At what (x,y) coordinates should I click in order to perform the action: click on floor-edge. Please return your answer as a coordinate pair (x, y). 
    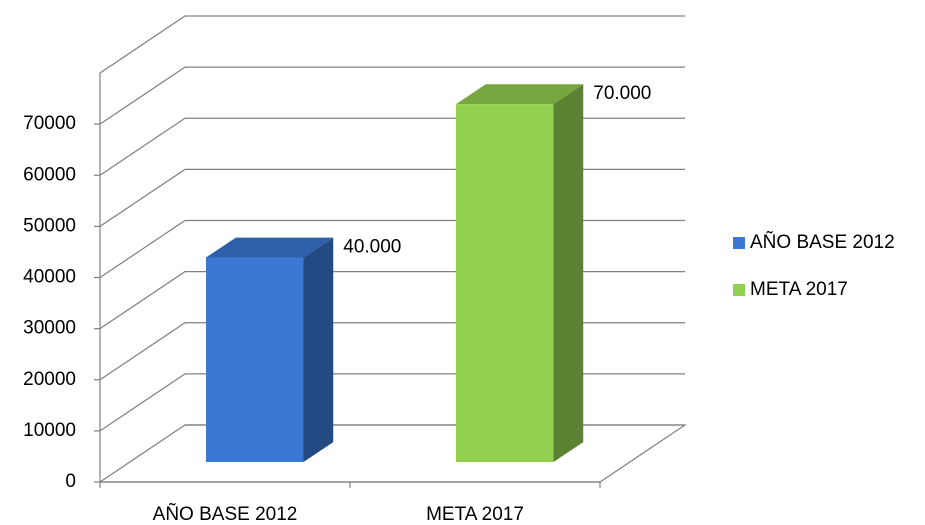
    Looking at the image, I should click on (393, 453).